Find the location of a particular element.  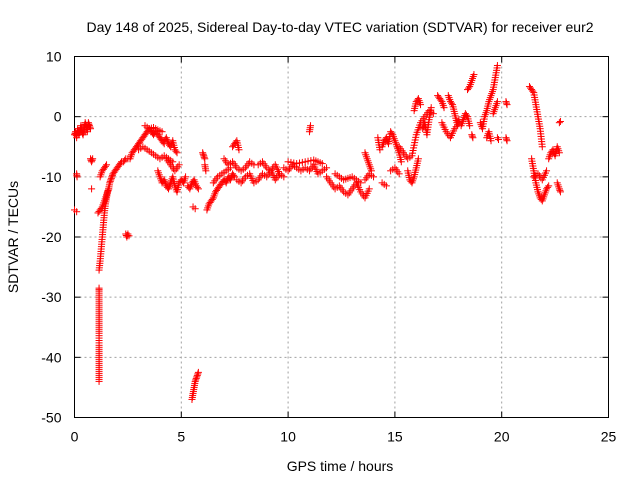

y-tick-label: 0 is located at coordinates (58, 117).